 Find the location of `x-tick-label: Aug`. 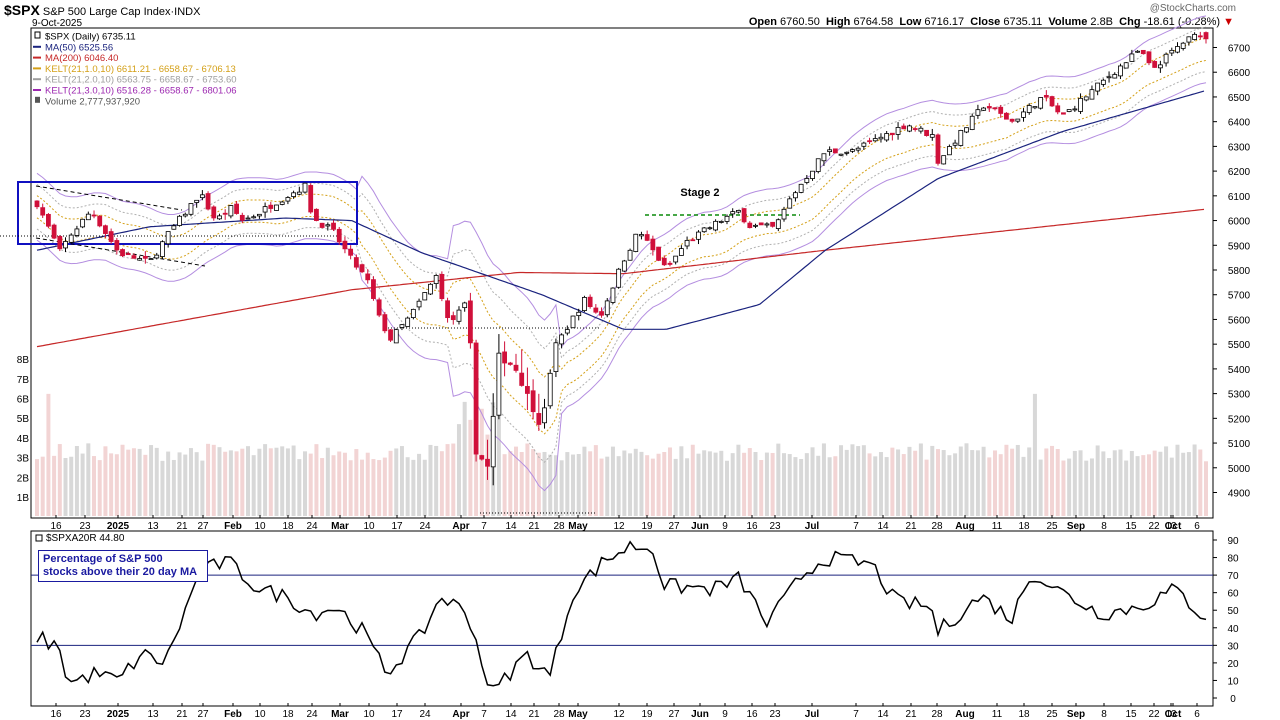

x-tick-label: Aug is located at coordinates (964, 526).